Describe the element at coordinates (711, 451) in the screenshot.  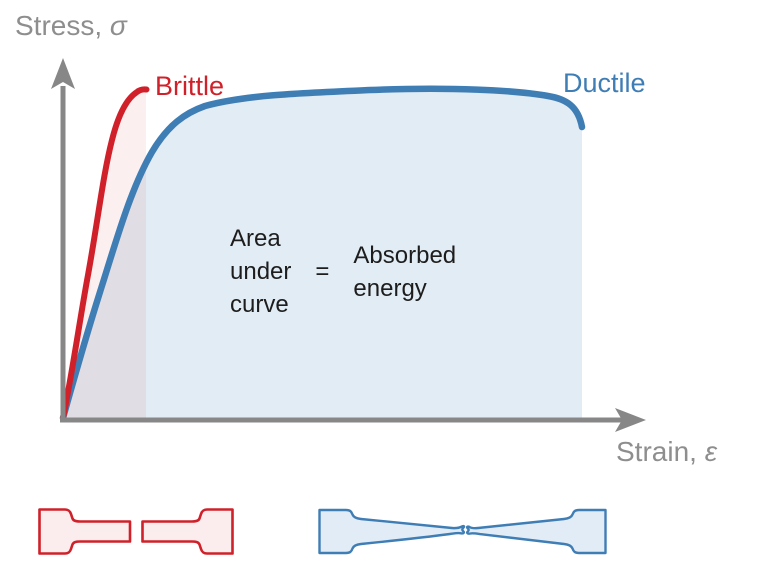
I see `epsilon-symbol: ε` at that location.